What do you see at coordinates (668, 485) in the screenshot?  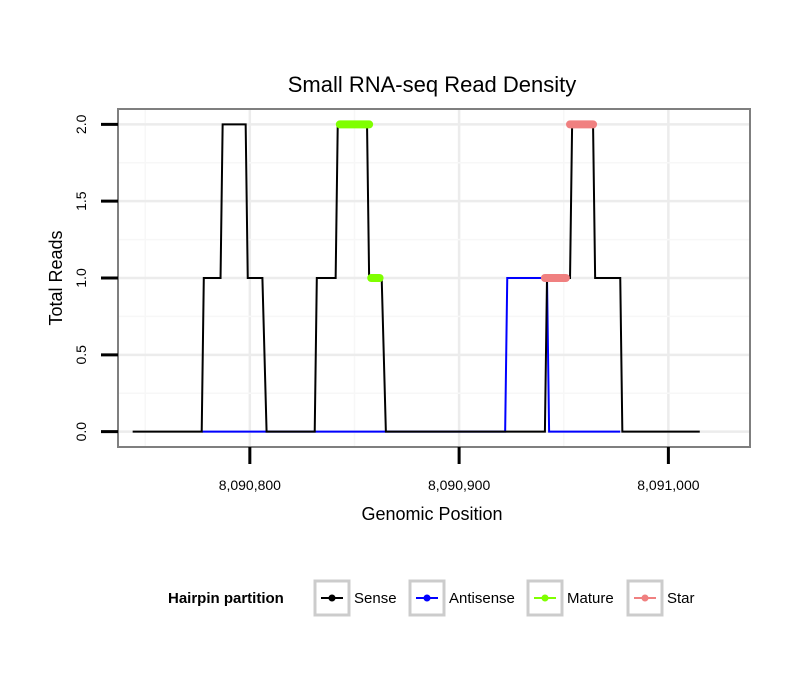 I see `x-tick-label: 8,091,000` at bounding box center [668, 485].